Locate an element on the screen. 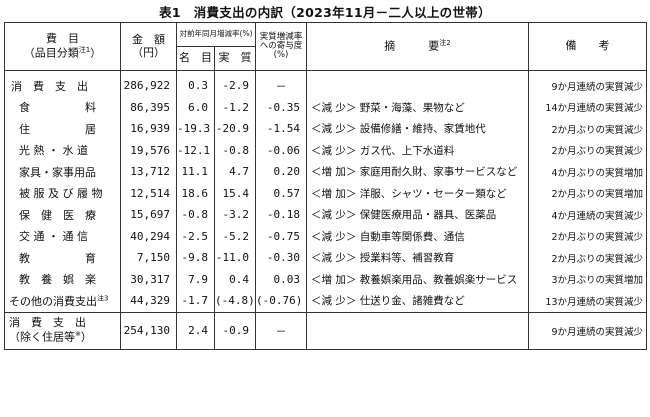 This screenshot has width=650, height=417. summary-cell: ＜増 加＞ 家庭用耐久財、家事サービスなど is located at coordinates (418, 172).